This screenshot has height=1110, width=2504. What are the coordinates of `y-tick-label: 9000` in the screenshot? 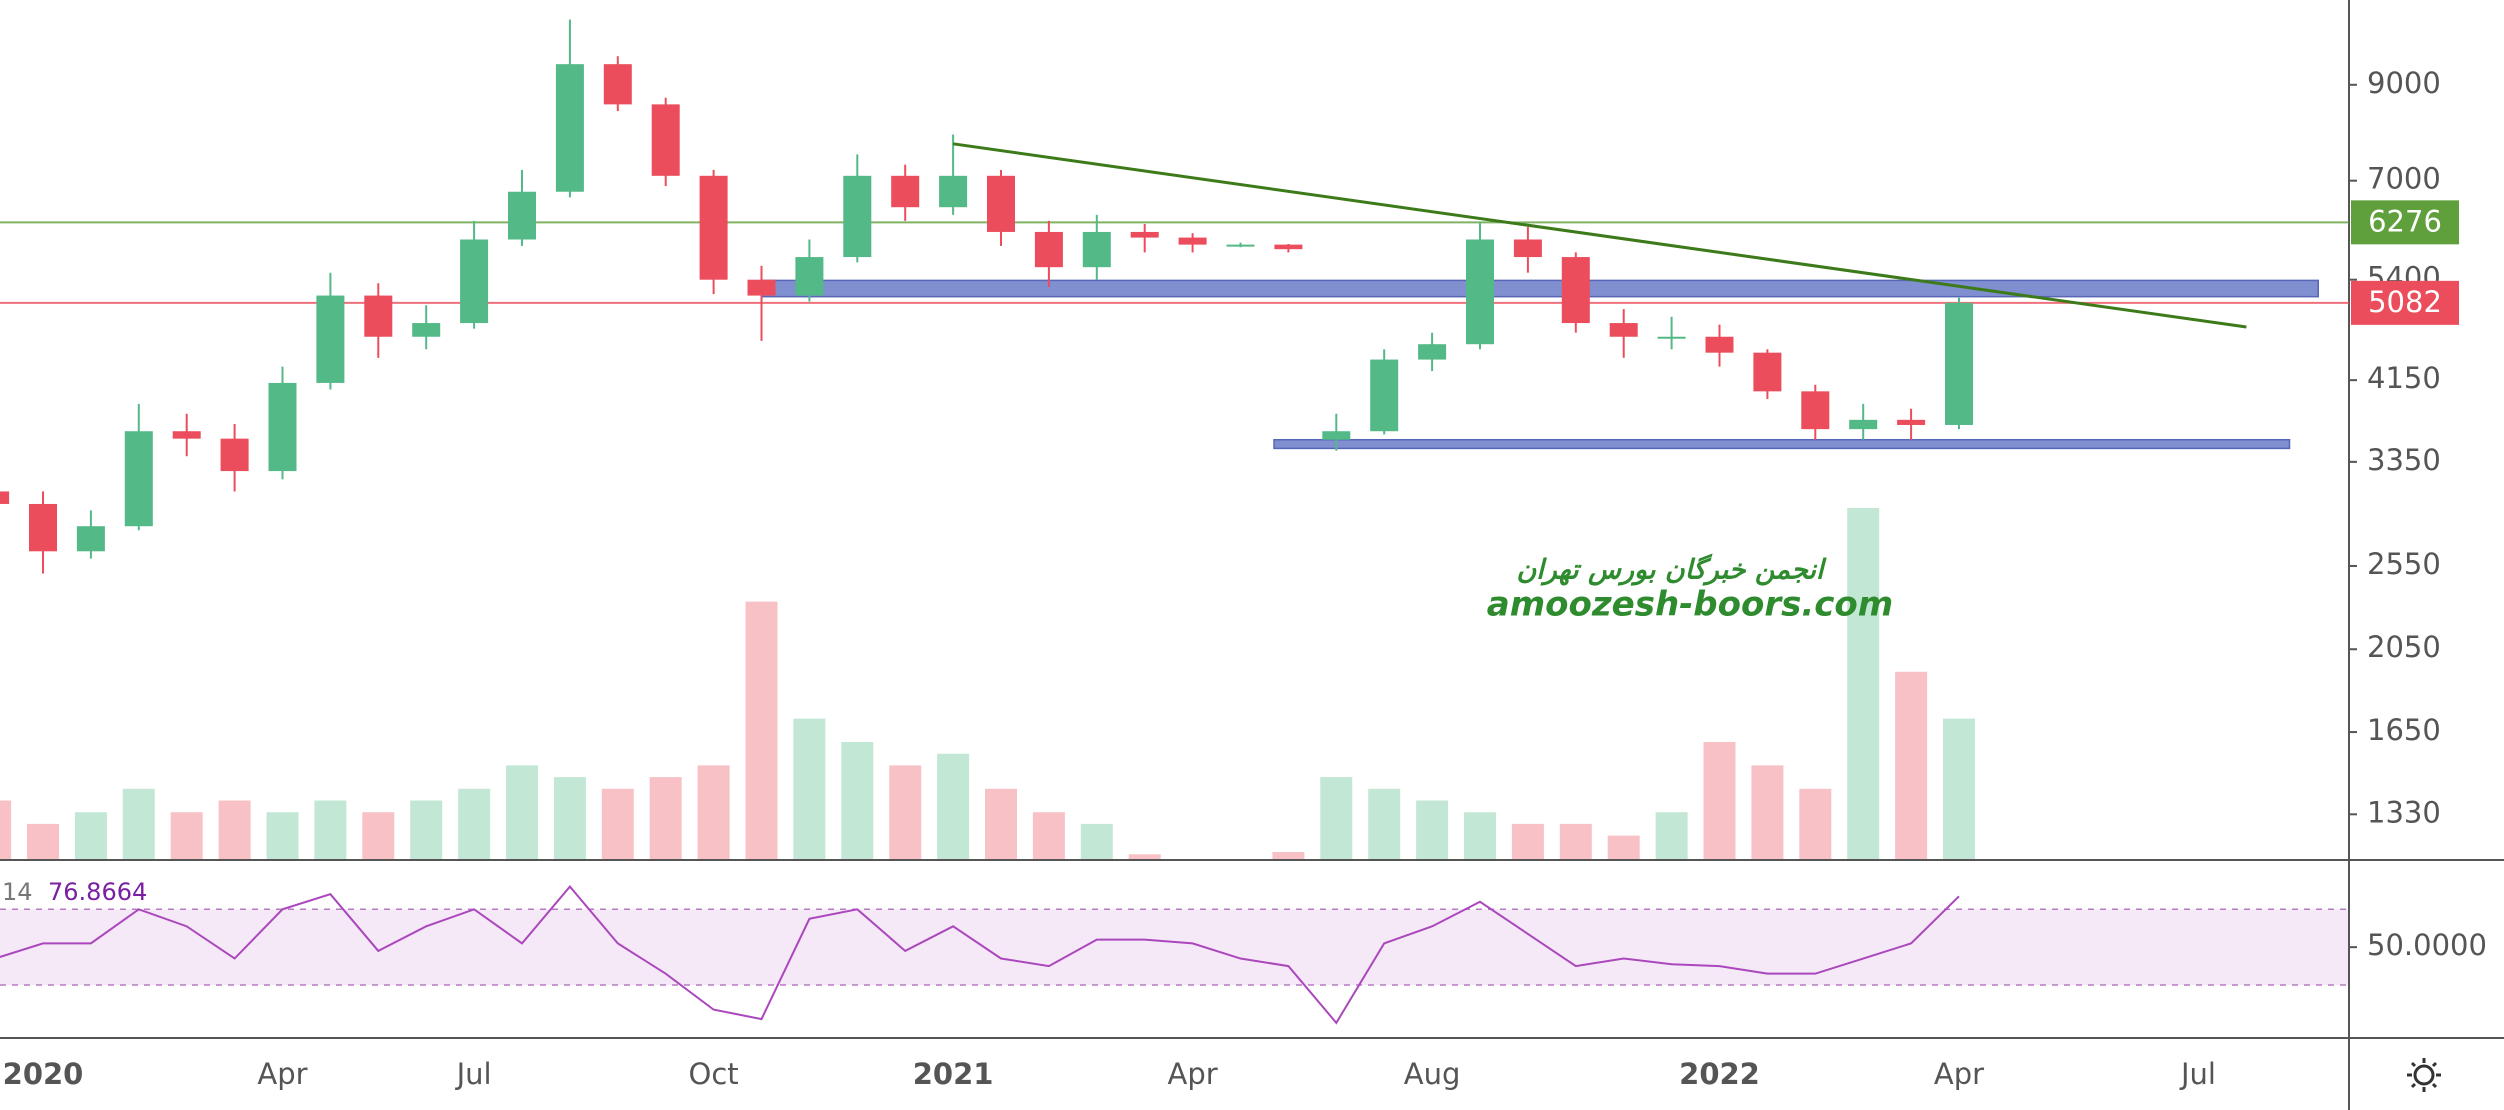 It's located at (2404, 83).